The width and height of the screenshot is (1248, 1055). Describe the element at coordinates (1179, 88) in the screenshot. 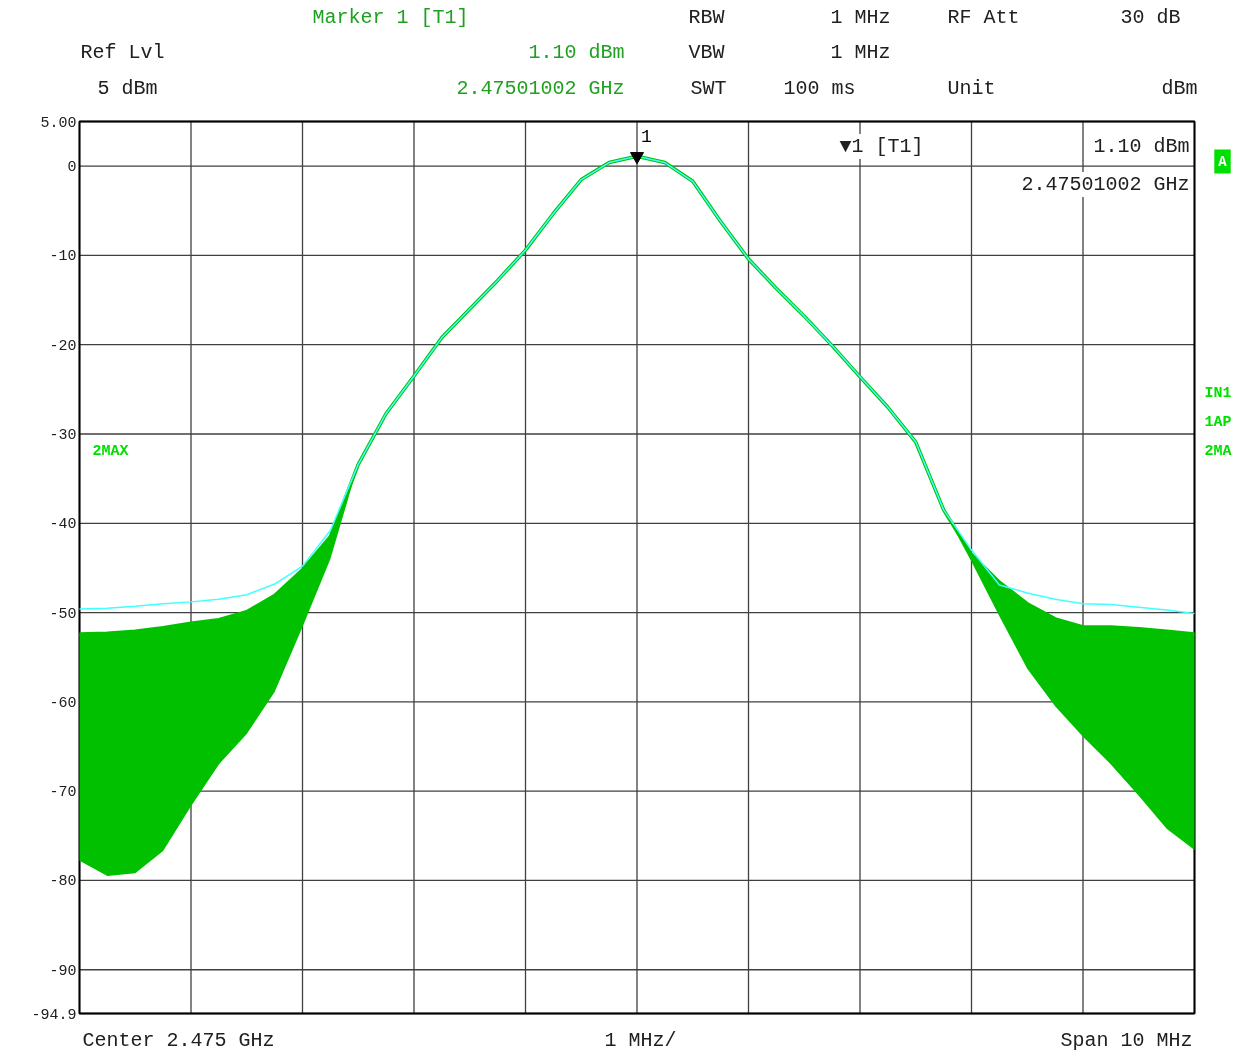

I see `text: dBm` at that location.